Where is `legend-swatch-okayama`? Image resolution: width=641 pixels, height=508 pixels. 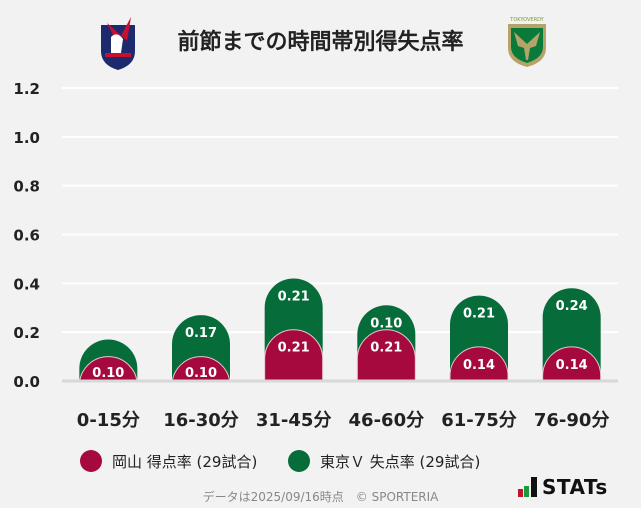
legend-swatch-okayama is located at coordinates (91, 461).